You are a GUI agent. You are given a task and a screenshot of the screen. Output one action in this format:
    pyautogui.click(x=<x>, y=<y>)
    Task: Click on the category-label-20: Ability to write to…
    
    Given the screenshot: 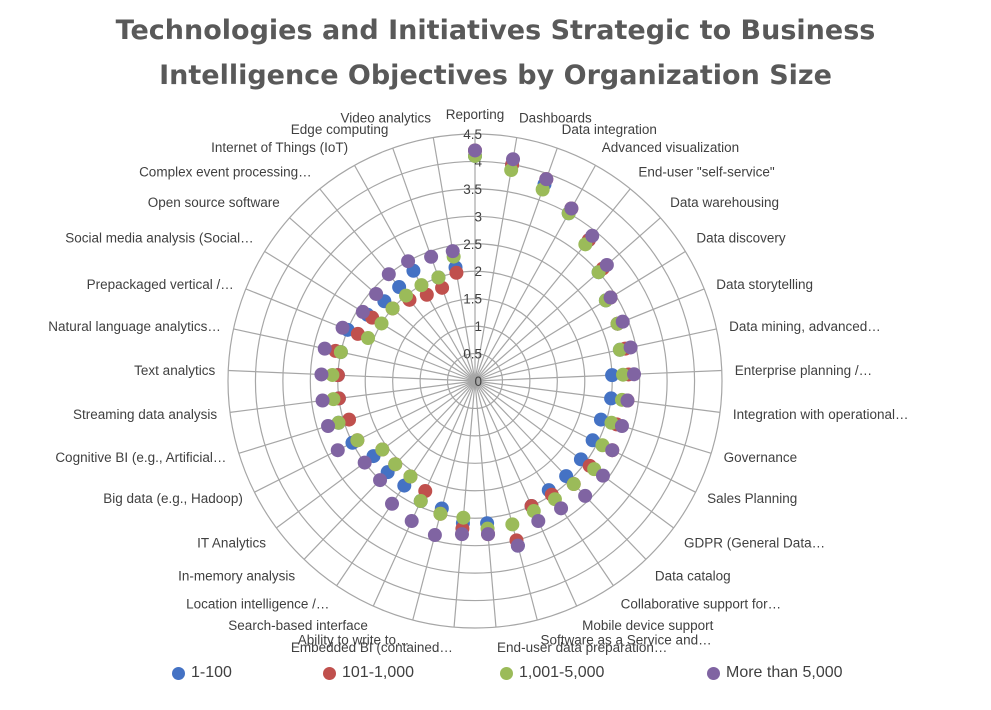 What is the action you would take?
    pyautogui.click(x=354, y=640)
    